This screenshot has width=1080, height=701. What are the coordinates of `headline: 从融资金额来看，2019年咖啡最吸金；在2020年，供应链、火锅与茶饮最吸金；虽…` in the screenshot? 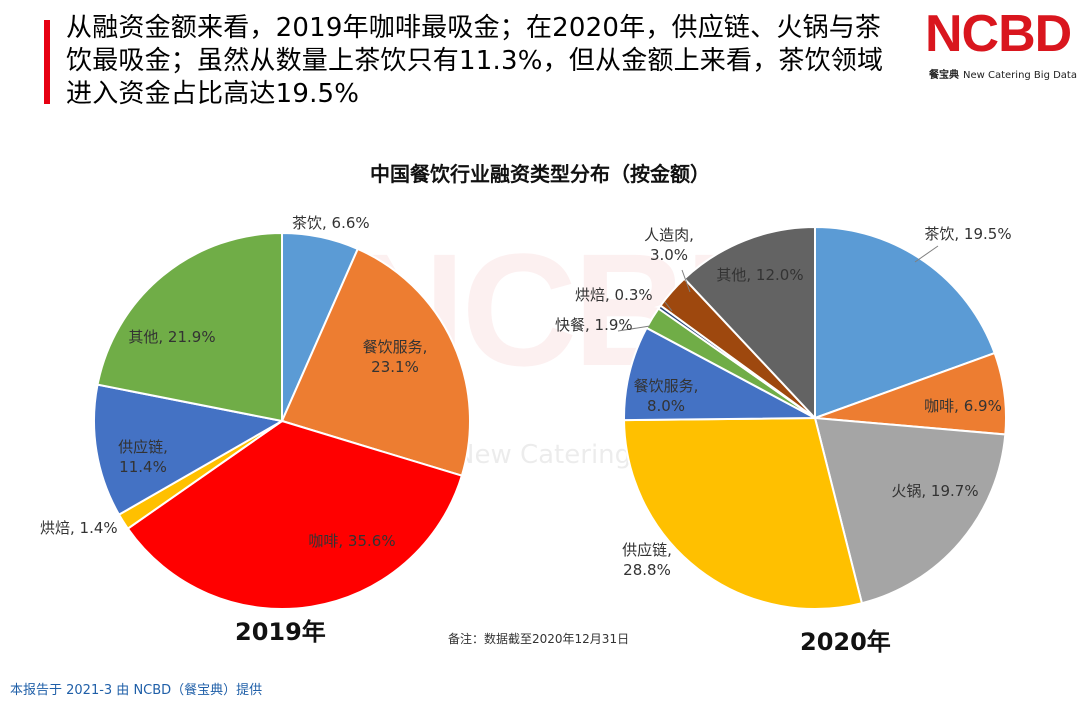 It's located at (475, 61).